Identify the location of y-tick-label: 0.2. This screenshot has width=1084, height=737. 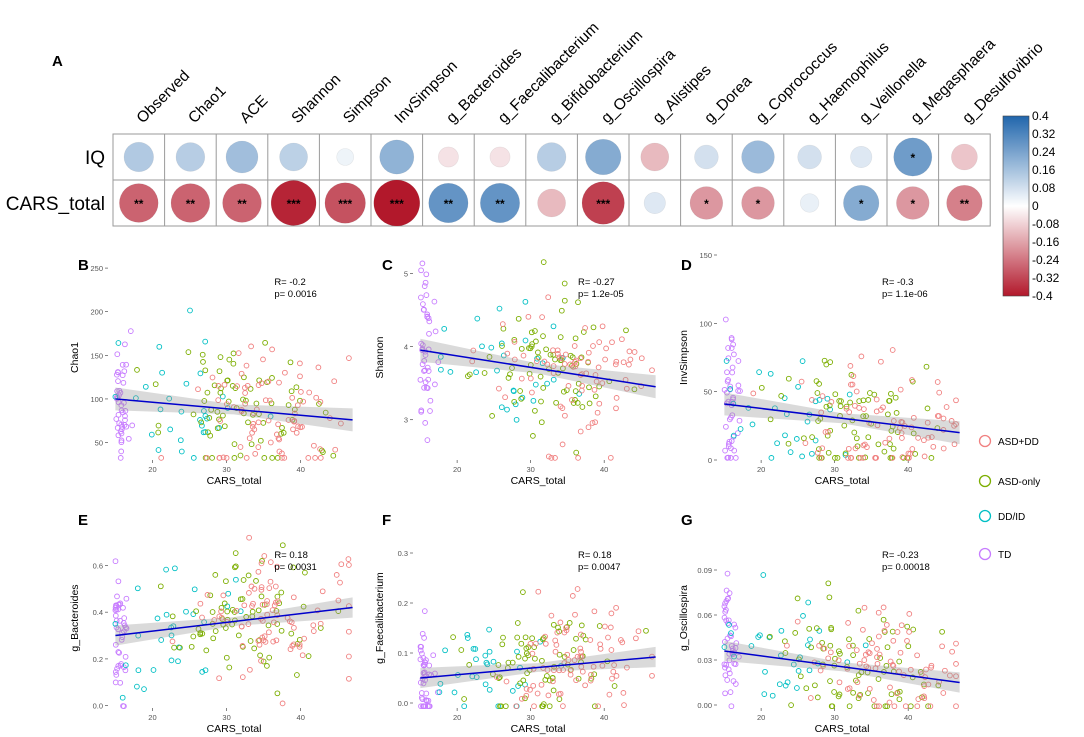
(98, 659).